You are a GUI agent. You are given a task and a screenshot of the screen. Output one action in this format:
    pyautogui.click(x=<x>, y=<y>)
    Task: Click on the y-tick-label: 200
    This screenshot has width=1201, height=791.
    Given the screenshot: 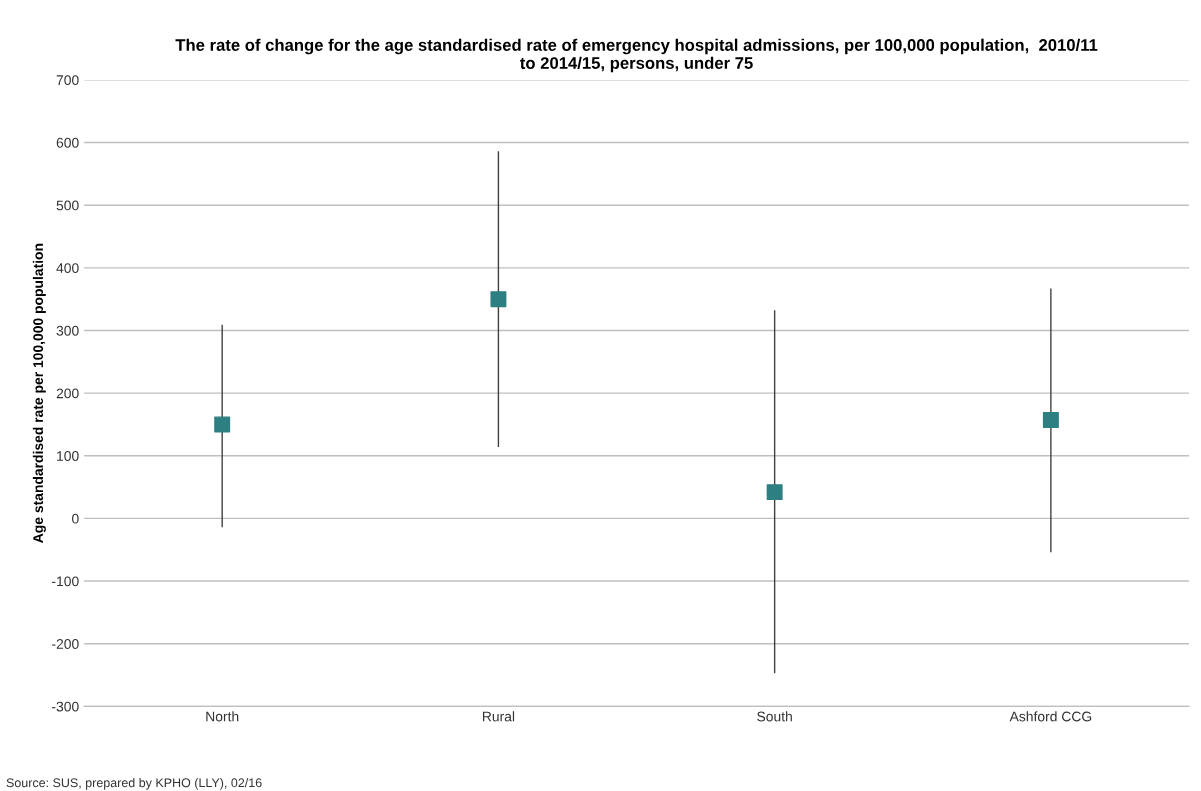 What is the action you would take?
    pyautogui.click(x=67, y=393)
    